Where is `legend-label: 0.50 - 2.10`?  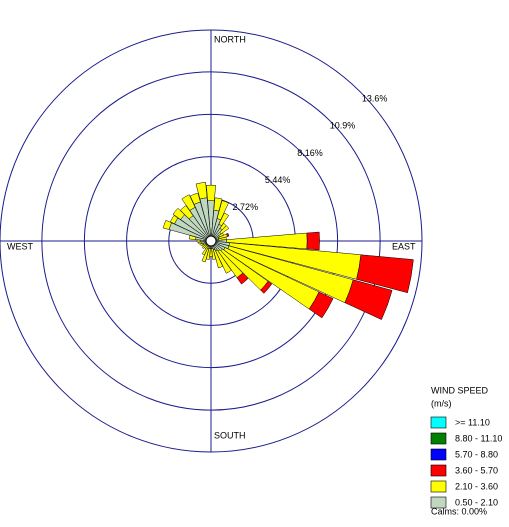
legend-label: 0.50 - 2.10 is located at coordinates (476, 502).